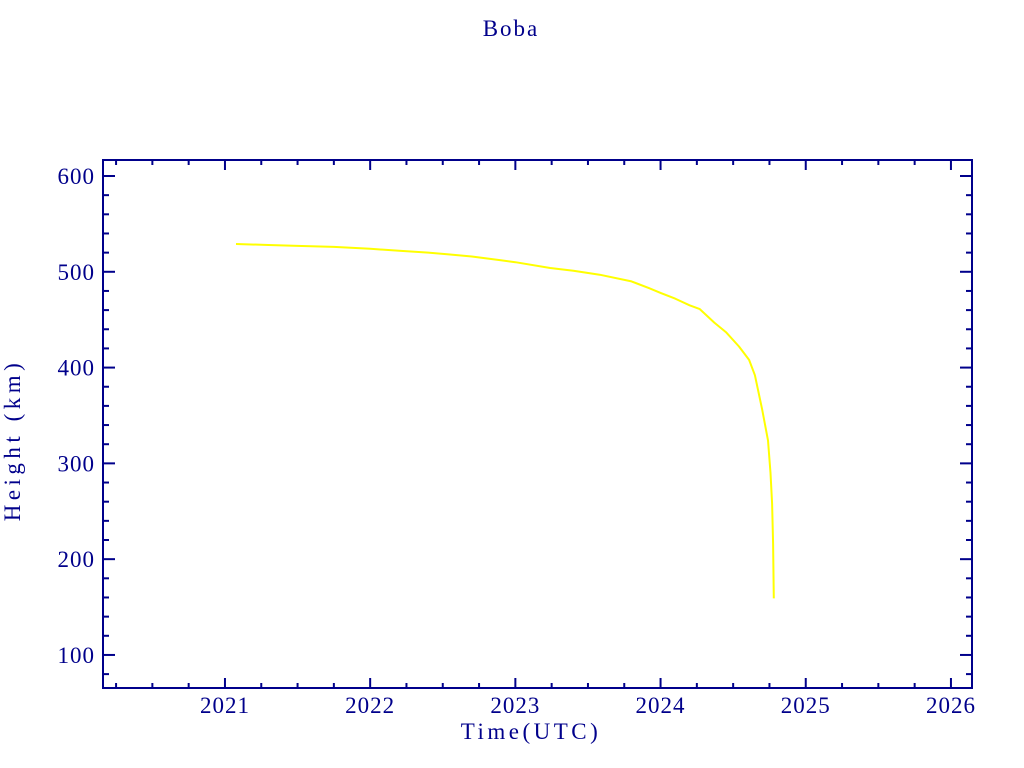 The width and height of the screenshot is (1024, 768). I want to click on y-tick-label: 300, so click(77, 463).